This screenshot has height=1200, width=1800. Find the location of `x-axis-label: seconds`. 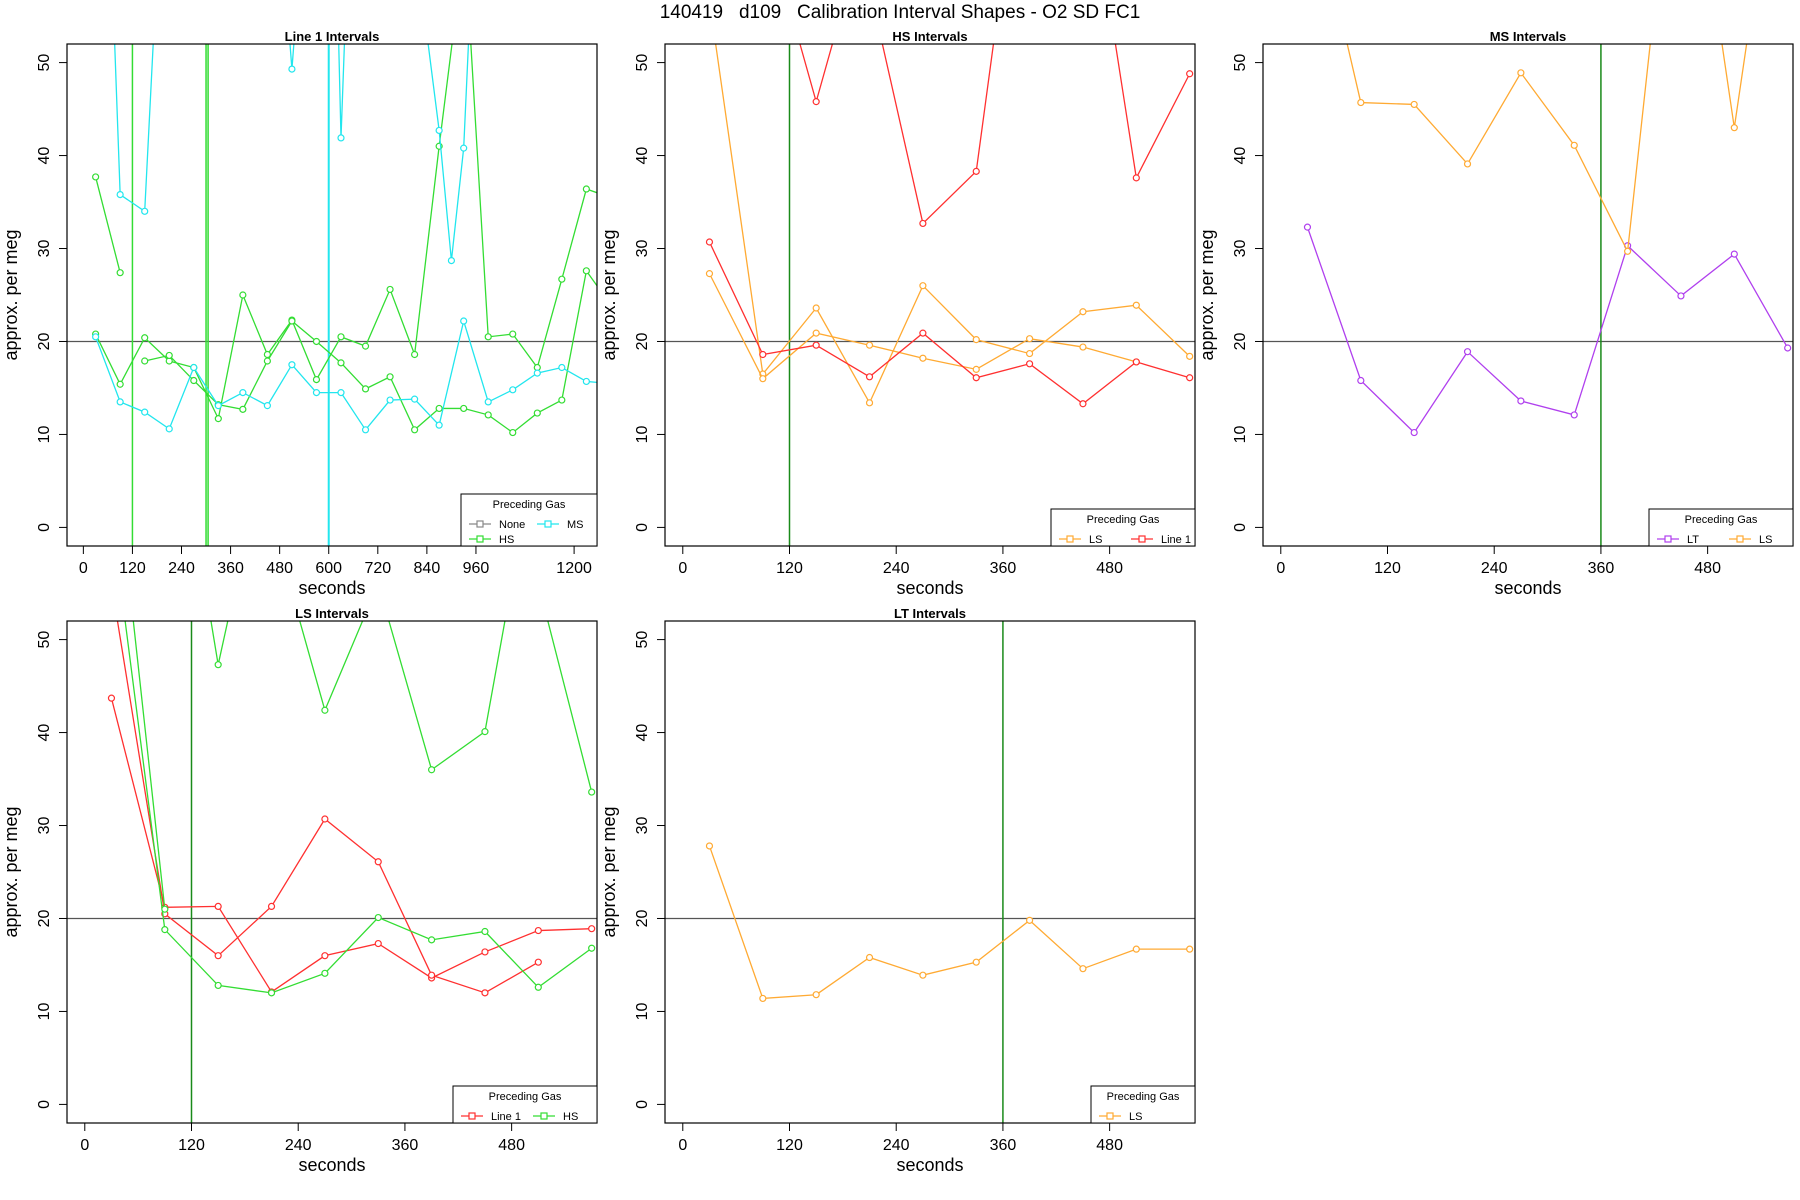

x-axis-label: seconds is located at coordinates (929, 588).